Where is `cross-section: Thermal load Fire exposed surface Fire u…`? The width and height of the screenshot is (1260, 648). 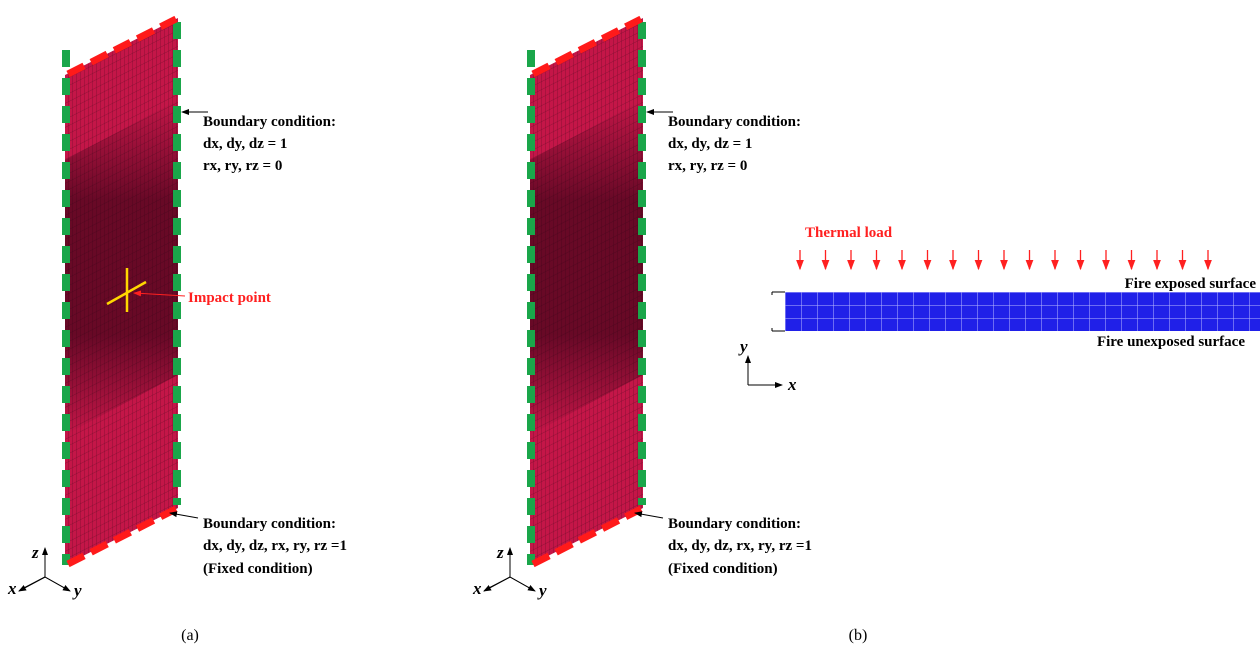
cross-section: Thermal load Fire exposed surface Fire u… is located at coordinates (999, 309).